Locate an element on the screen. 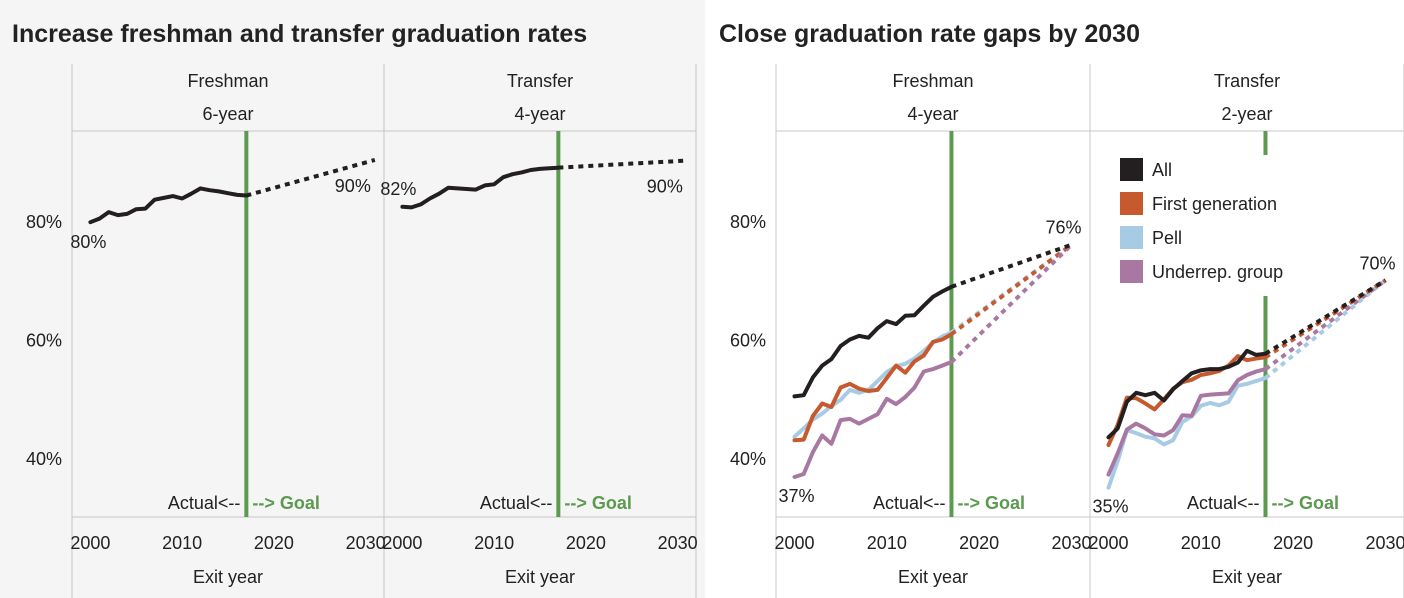  chart-2-panel-1-series-first_gen-line is located at coordinates (873, 387).